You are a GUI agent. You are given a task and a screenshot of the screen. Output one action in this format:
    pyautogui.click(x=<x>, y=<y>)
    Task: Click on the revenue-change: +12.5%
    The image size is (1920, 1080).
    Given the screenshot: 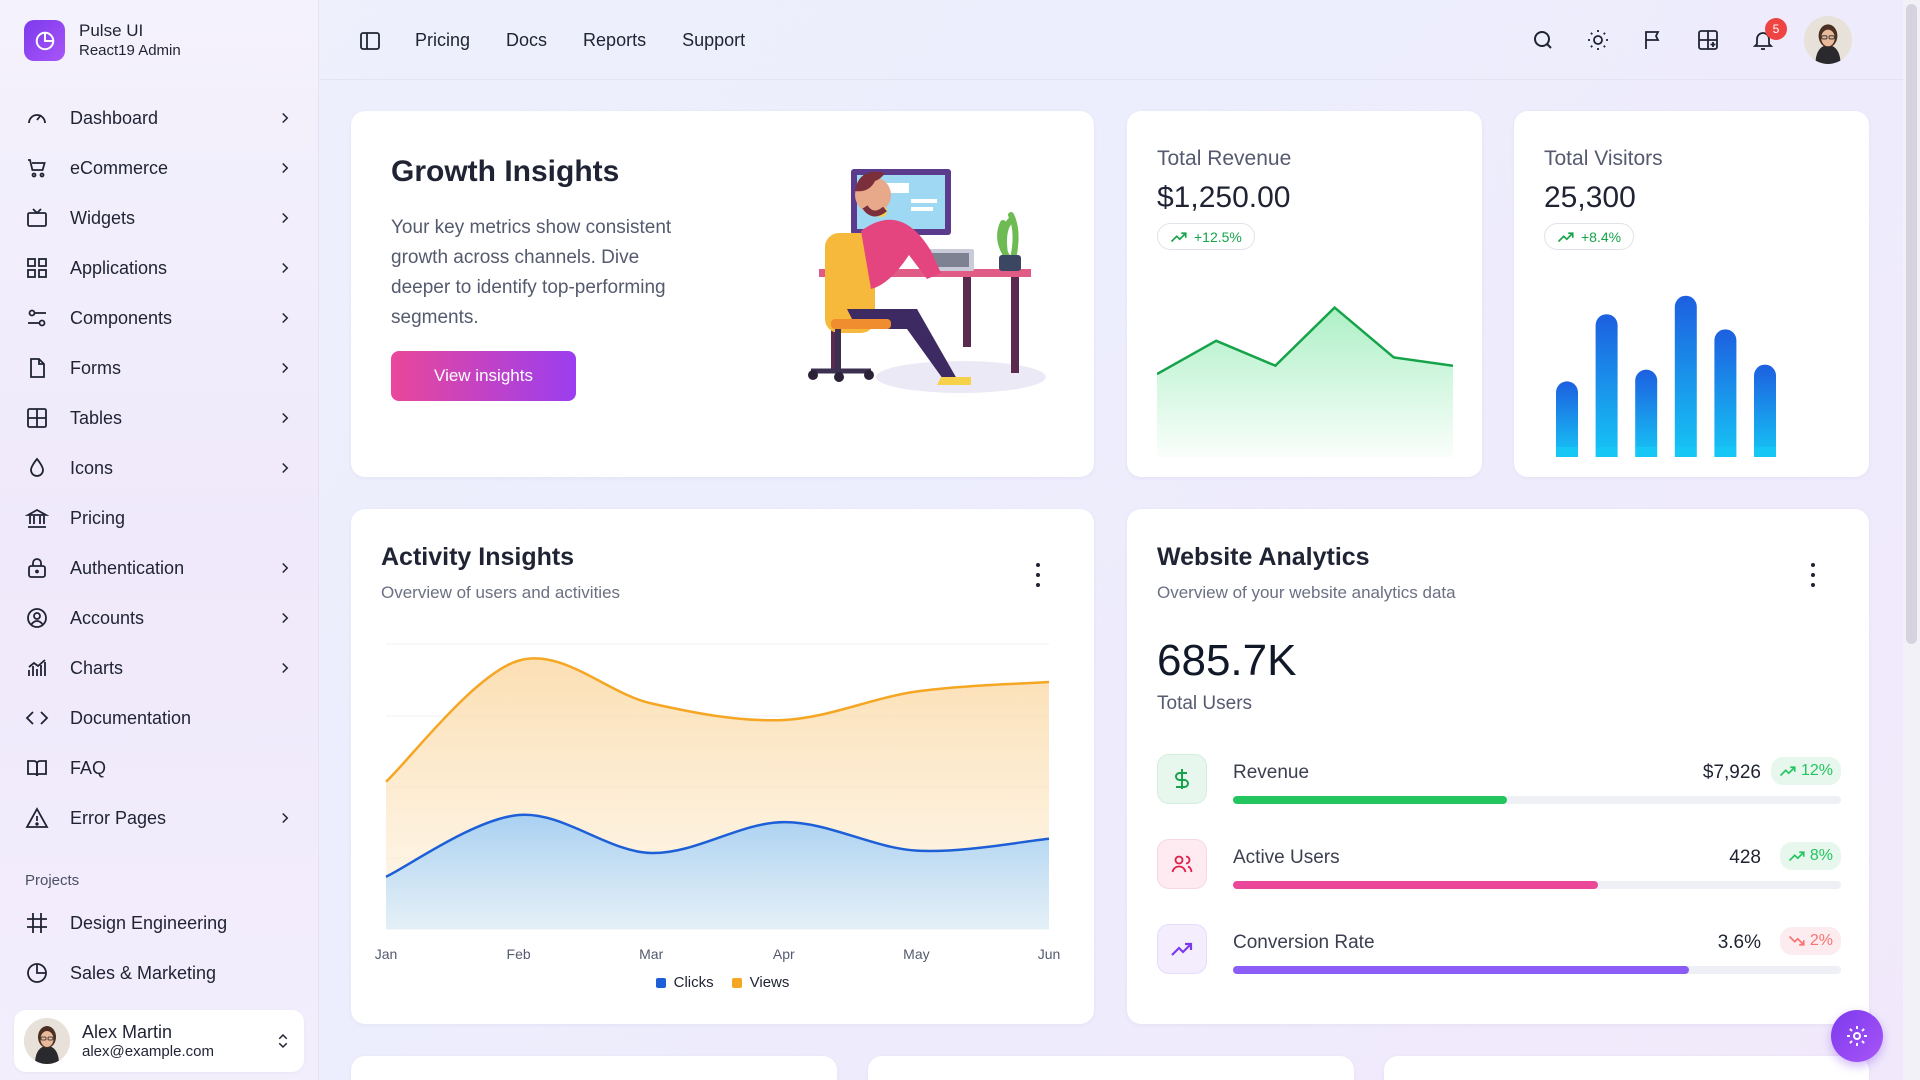 What is the action you would take?
    pyautogui.click(x=1218, y=236)
    